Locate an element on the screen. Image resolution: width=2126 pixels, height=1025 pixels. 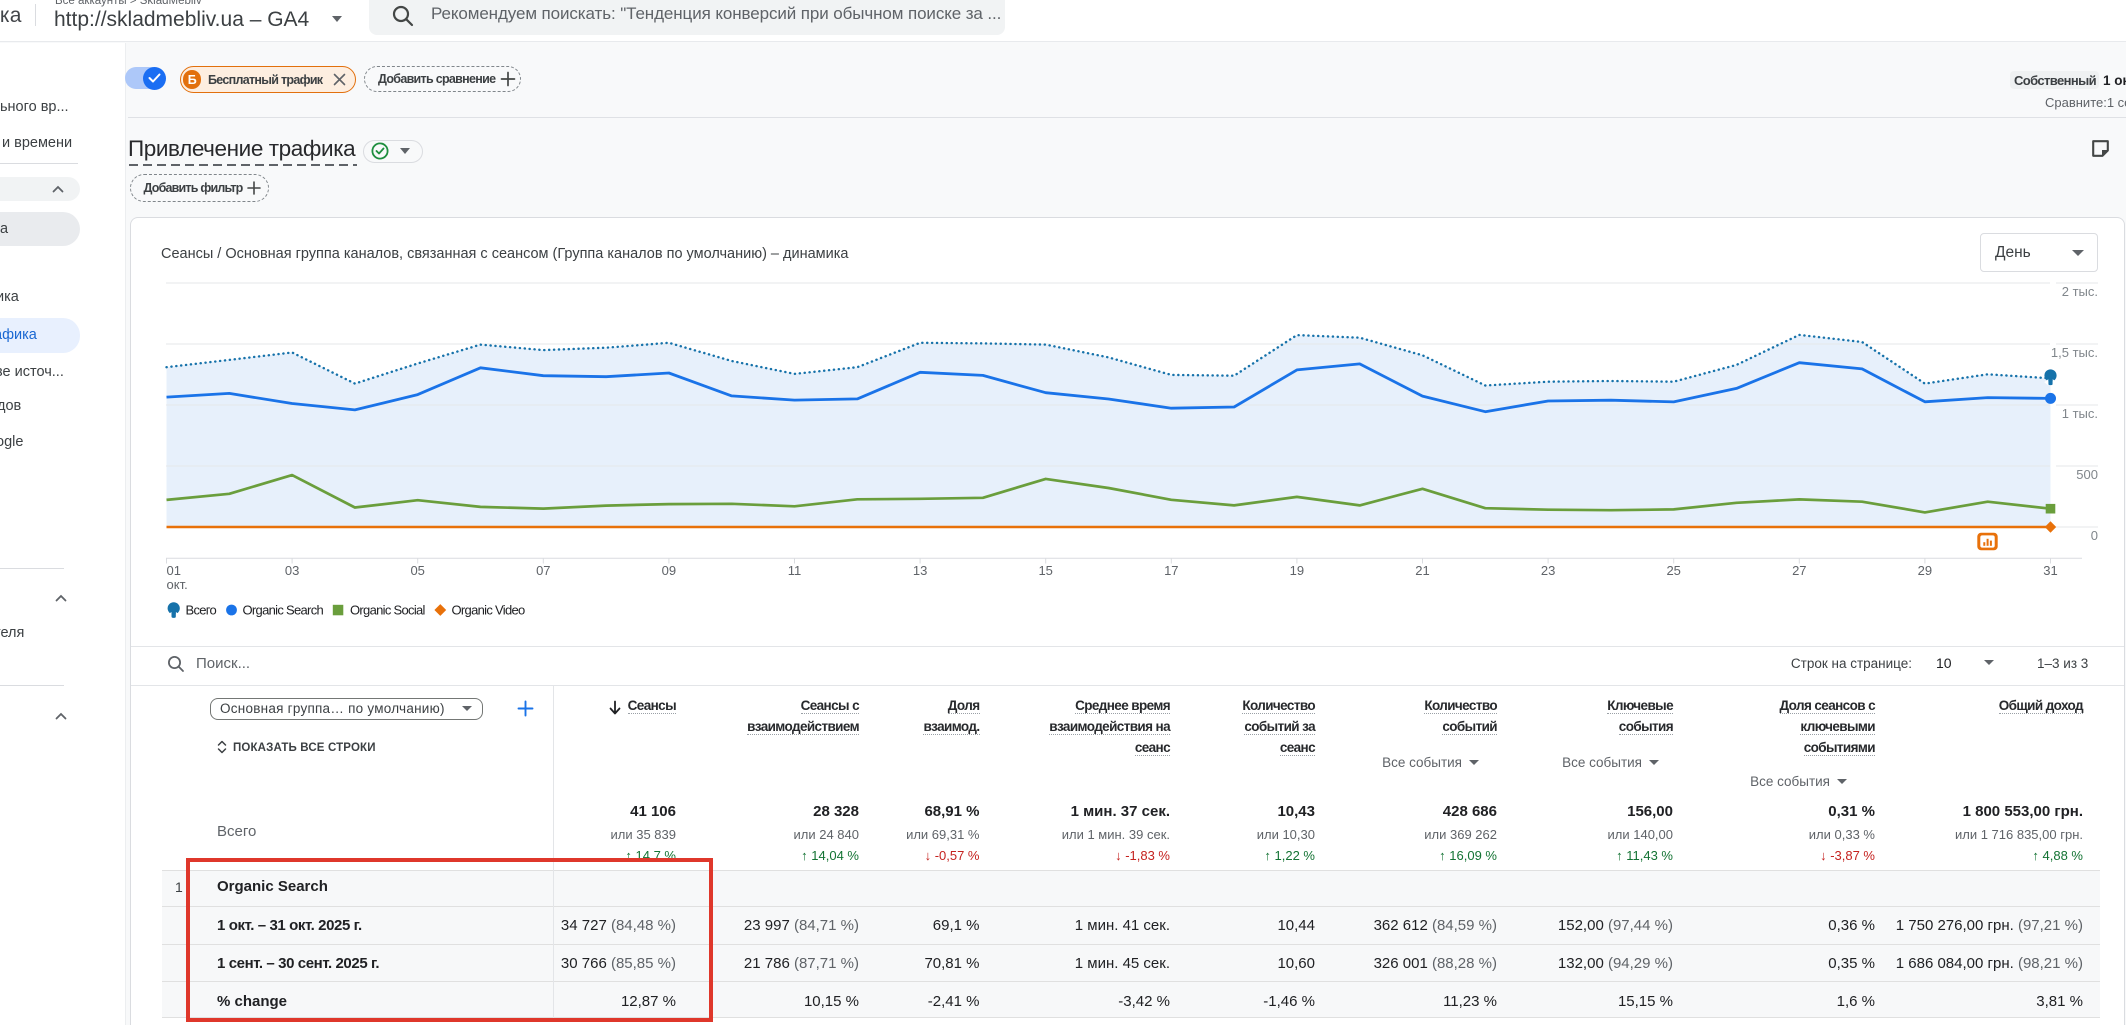
svg-text: 17 is located at coordinates (1171, 570).